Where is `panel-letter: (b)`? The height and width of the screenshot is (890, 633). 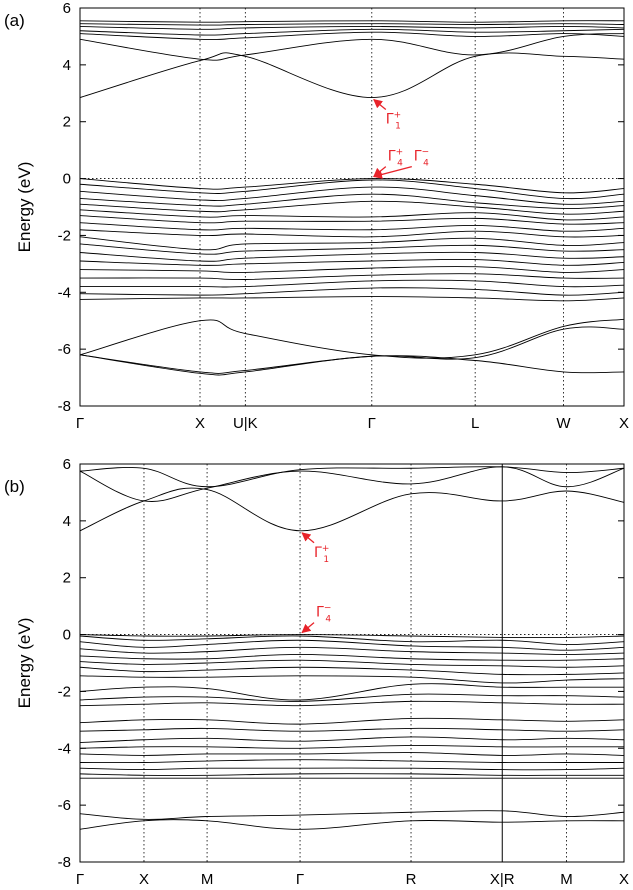 panel-letter: (b) is located at coordinates (14, 486).